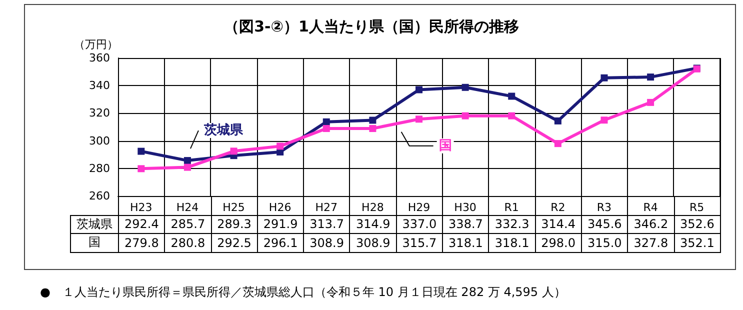  Describe the element at coordinates (234, 224) in the screenshot. I see `data-label: 289.3` at that location.